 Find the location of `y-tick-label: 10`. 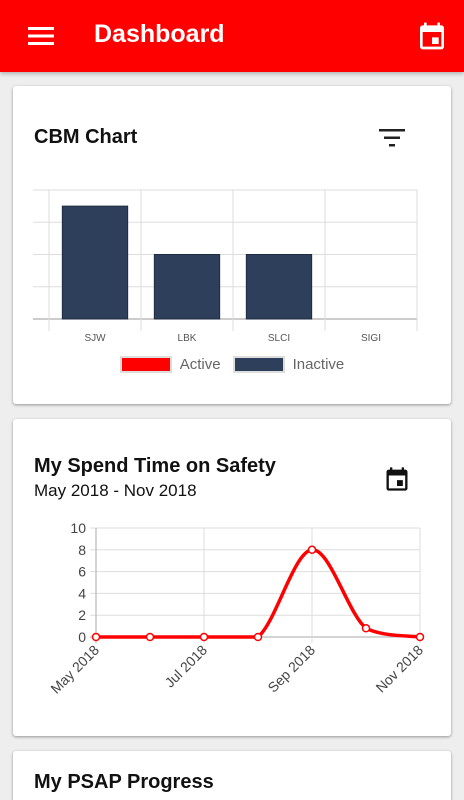

y-tick-label: 10 is located at coordinates (78, 528).